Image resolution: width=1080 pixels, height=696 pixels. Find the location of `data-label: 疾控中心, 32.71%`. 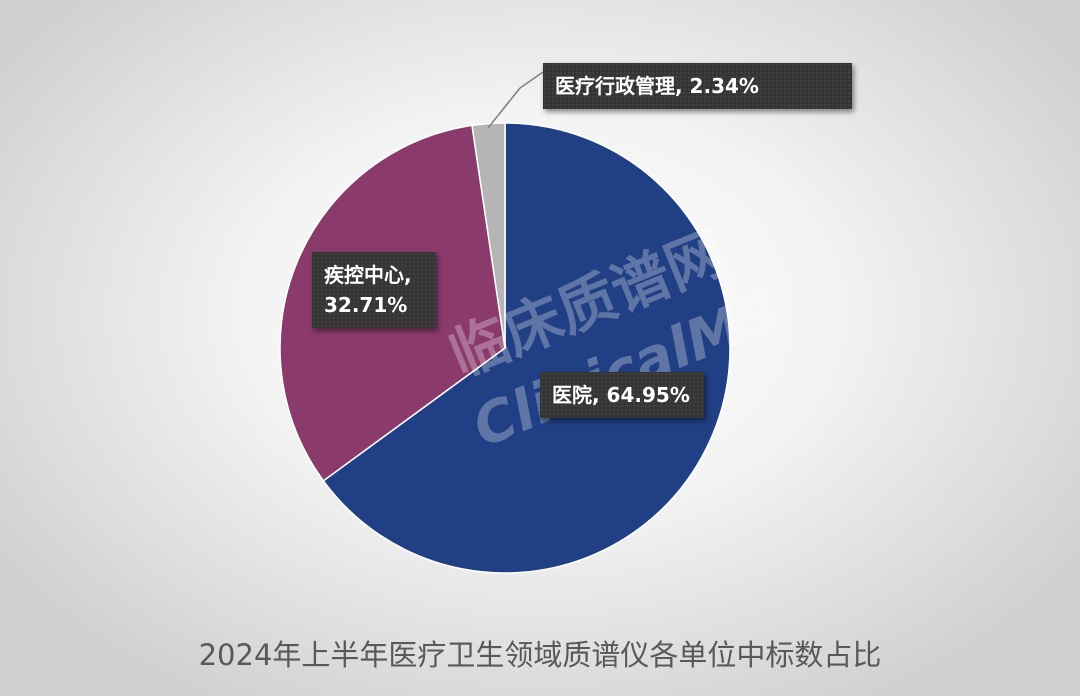

data-label: 疾控中心, 32.71% is located at coordinates (374, 290).